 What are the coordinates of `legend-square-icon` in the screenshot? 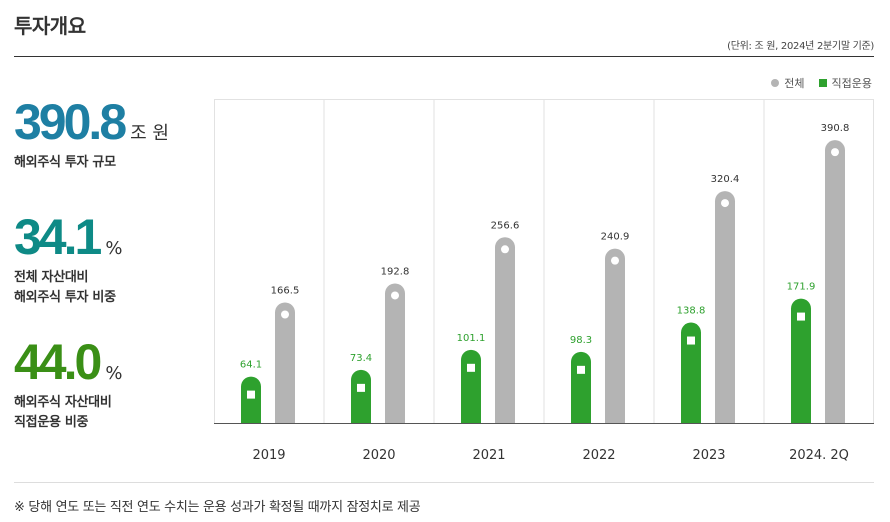 It's located at (822, 83).